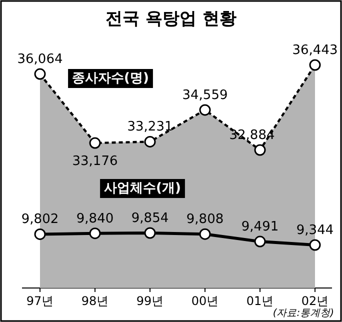 Image resolution: width=342 pixels, height=322 pixels. What do you see at coordinates (95, 218) in the screenshot?
I see `data-label: 9,840` at bounding box center [95, 218].